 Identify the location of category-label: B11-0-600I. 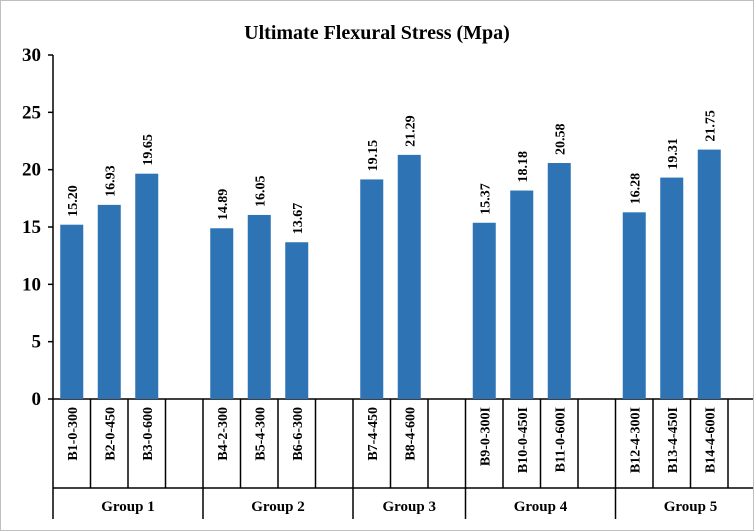
(560, 439).